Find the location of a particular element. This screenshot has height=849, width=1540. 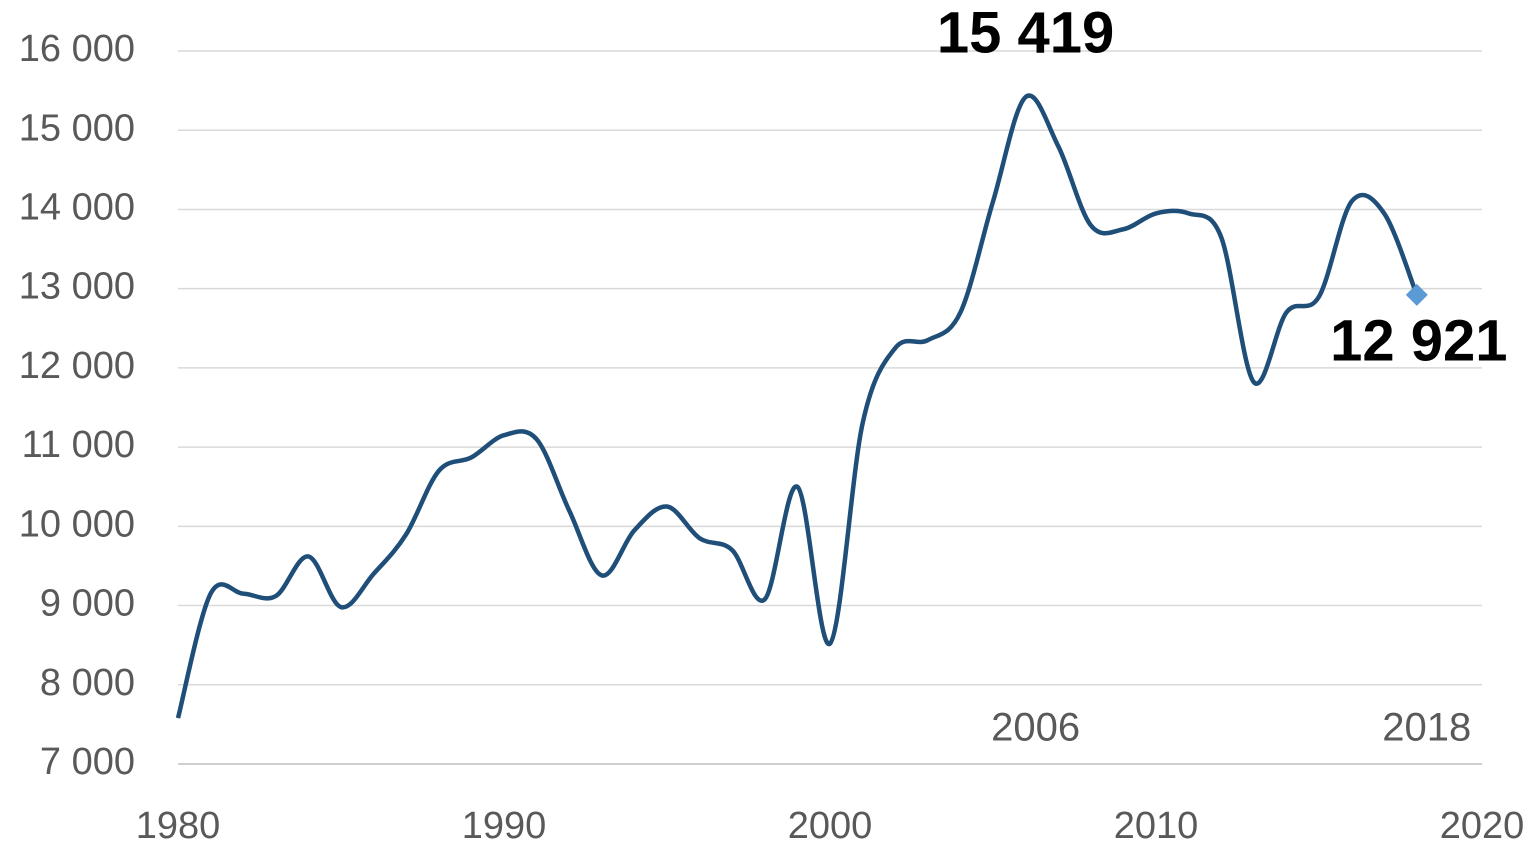

y-tick-label: 12 000 is located at coordinates (77, 366).